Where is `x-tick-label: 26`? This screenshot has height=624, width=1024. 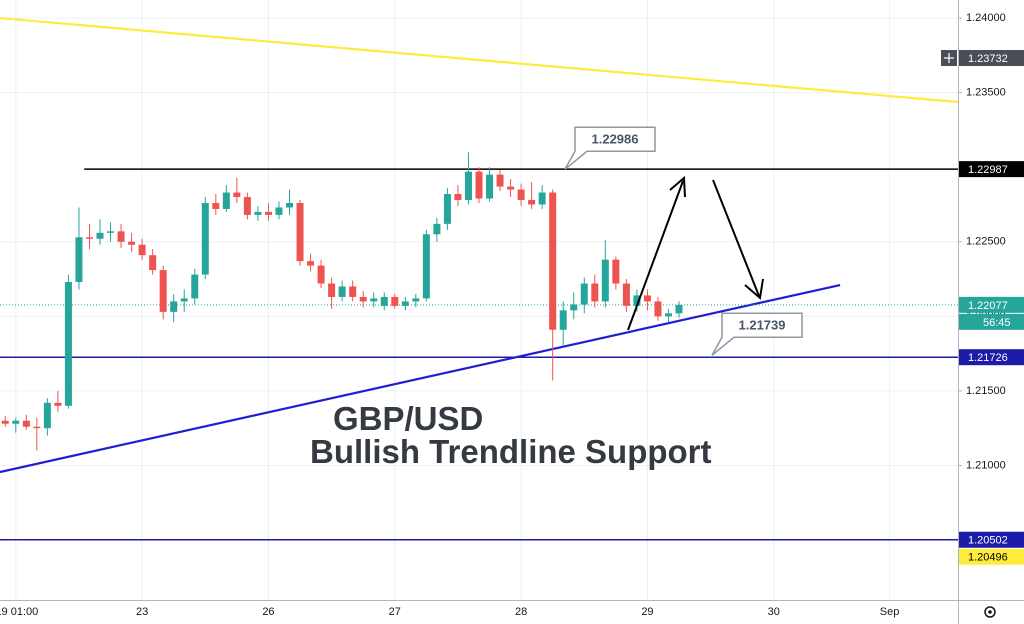 x-tick-label: 26 is located at coordinates (268, 612).